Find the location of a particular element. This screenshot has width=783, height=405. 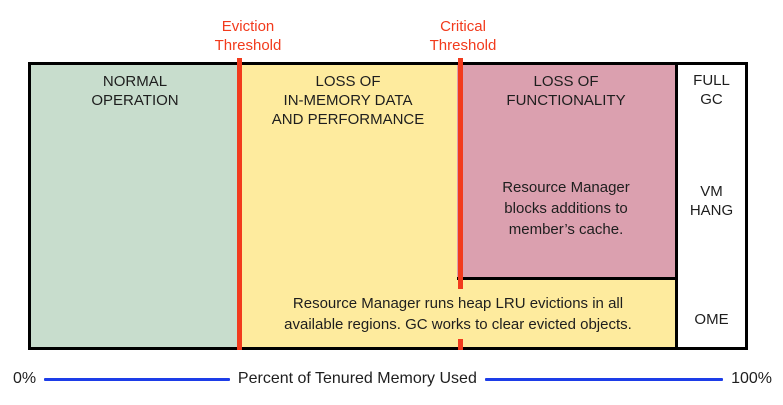

critical-zone-title: LOSS OF FUNCTIONALITY is located at coordinates (566, 87).